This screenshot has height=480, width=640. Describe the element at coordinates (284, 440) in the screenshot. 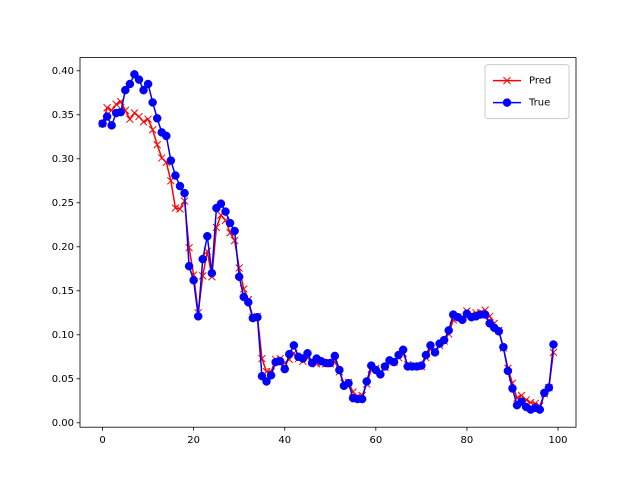

I see `x-tick-label: 40` at that location.